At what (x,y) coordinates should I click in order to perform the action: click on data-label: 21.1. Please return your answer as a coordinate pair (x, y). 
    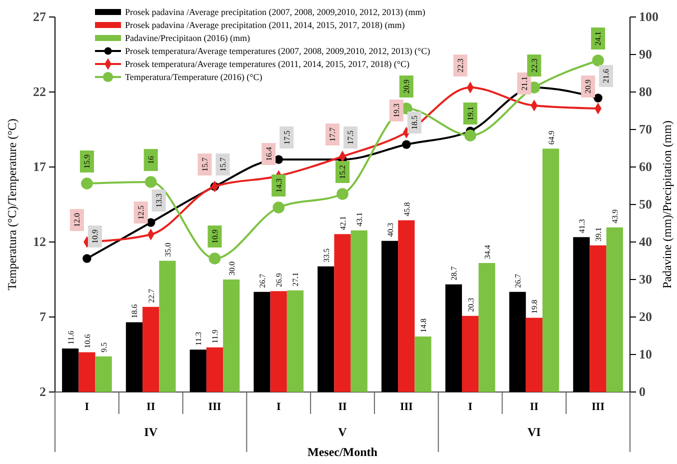
    Looking at the image, I should click on (524, 83).